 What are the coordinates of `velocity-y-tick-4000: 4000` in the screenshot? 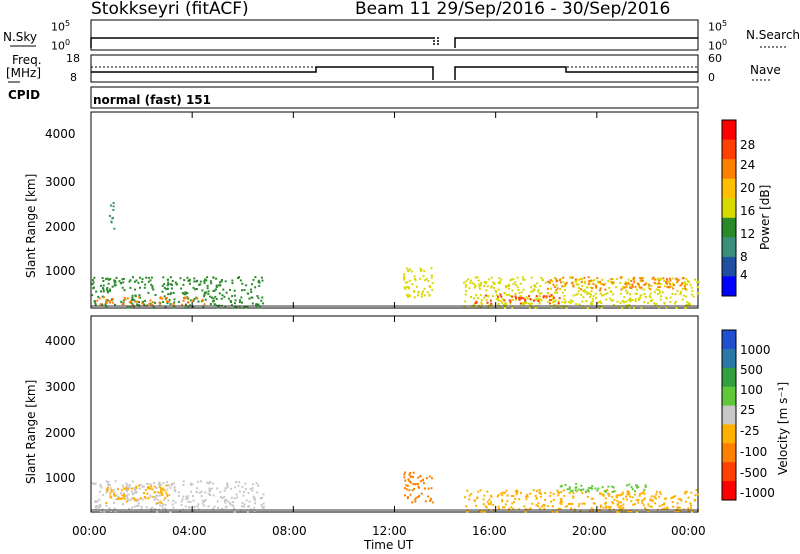 It's located at (60, 341).